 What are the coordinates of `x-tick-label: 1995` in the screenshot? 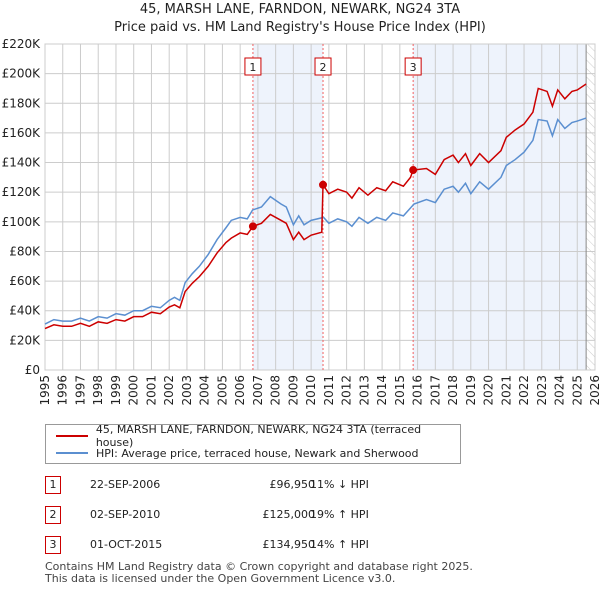 It's located at (45, 390).